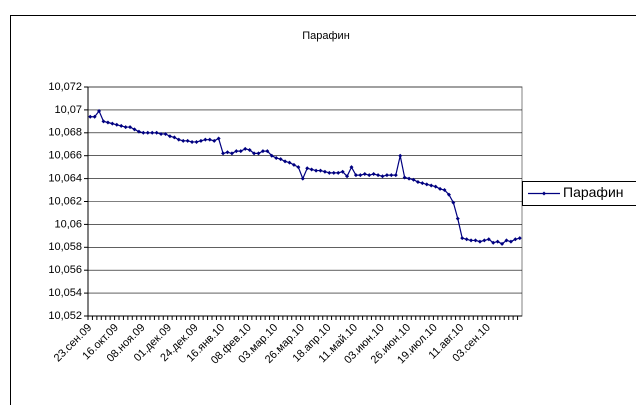  Describe the element at coordinates (65, 293) in the screenshot. I see `y-tick-label: 10,054` at that location.